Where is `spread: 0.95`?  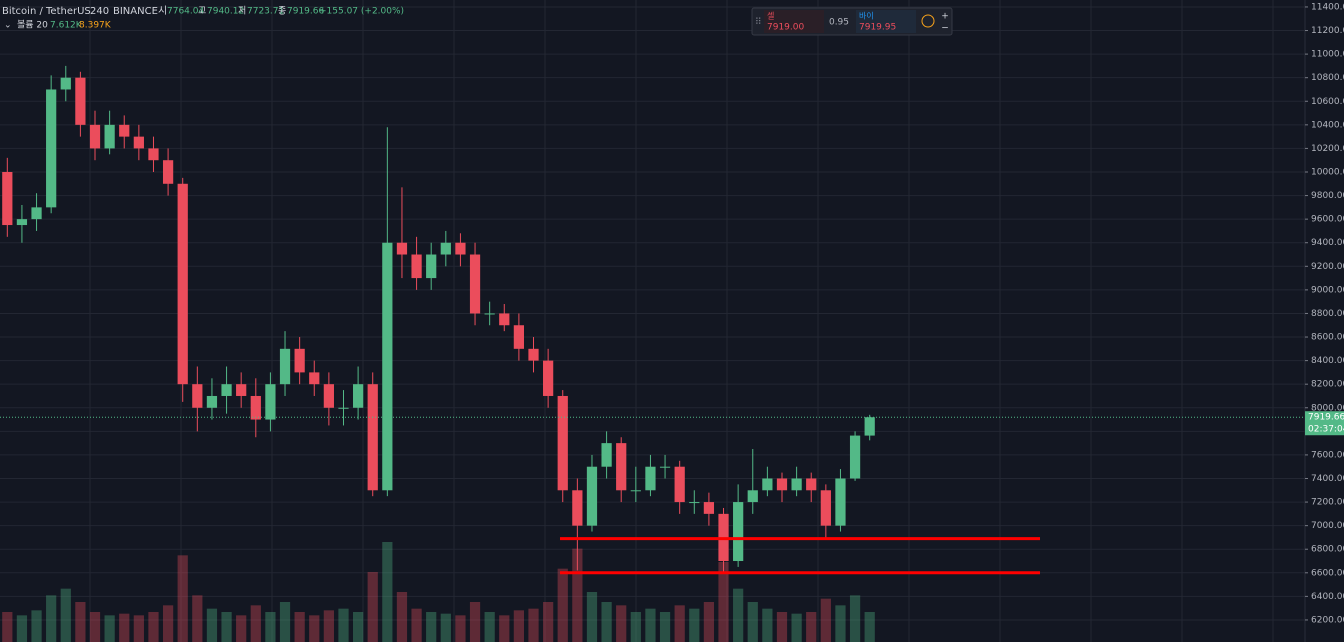
spread: 0.95 is located at coordinates (839, 23).